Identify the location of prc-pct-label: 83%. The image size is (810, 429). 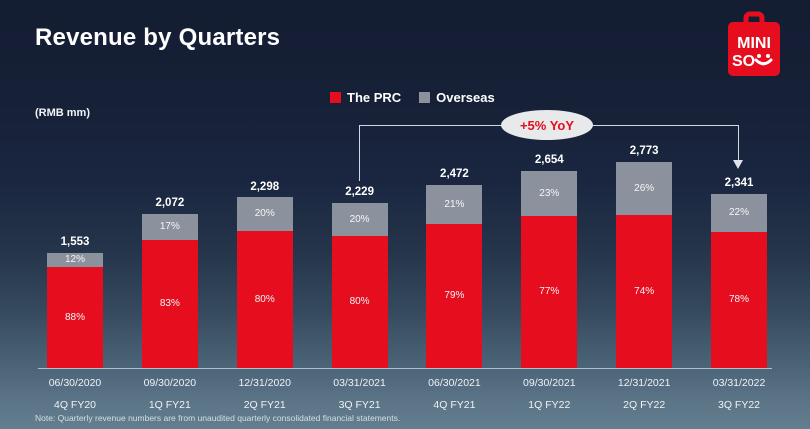
(169, 303).